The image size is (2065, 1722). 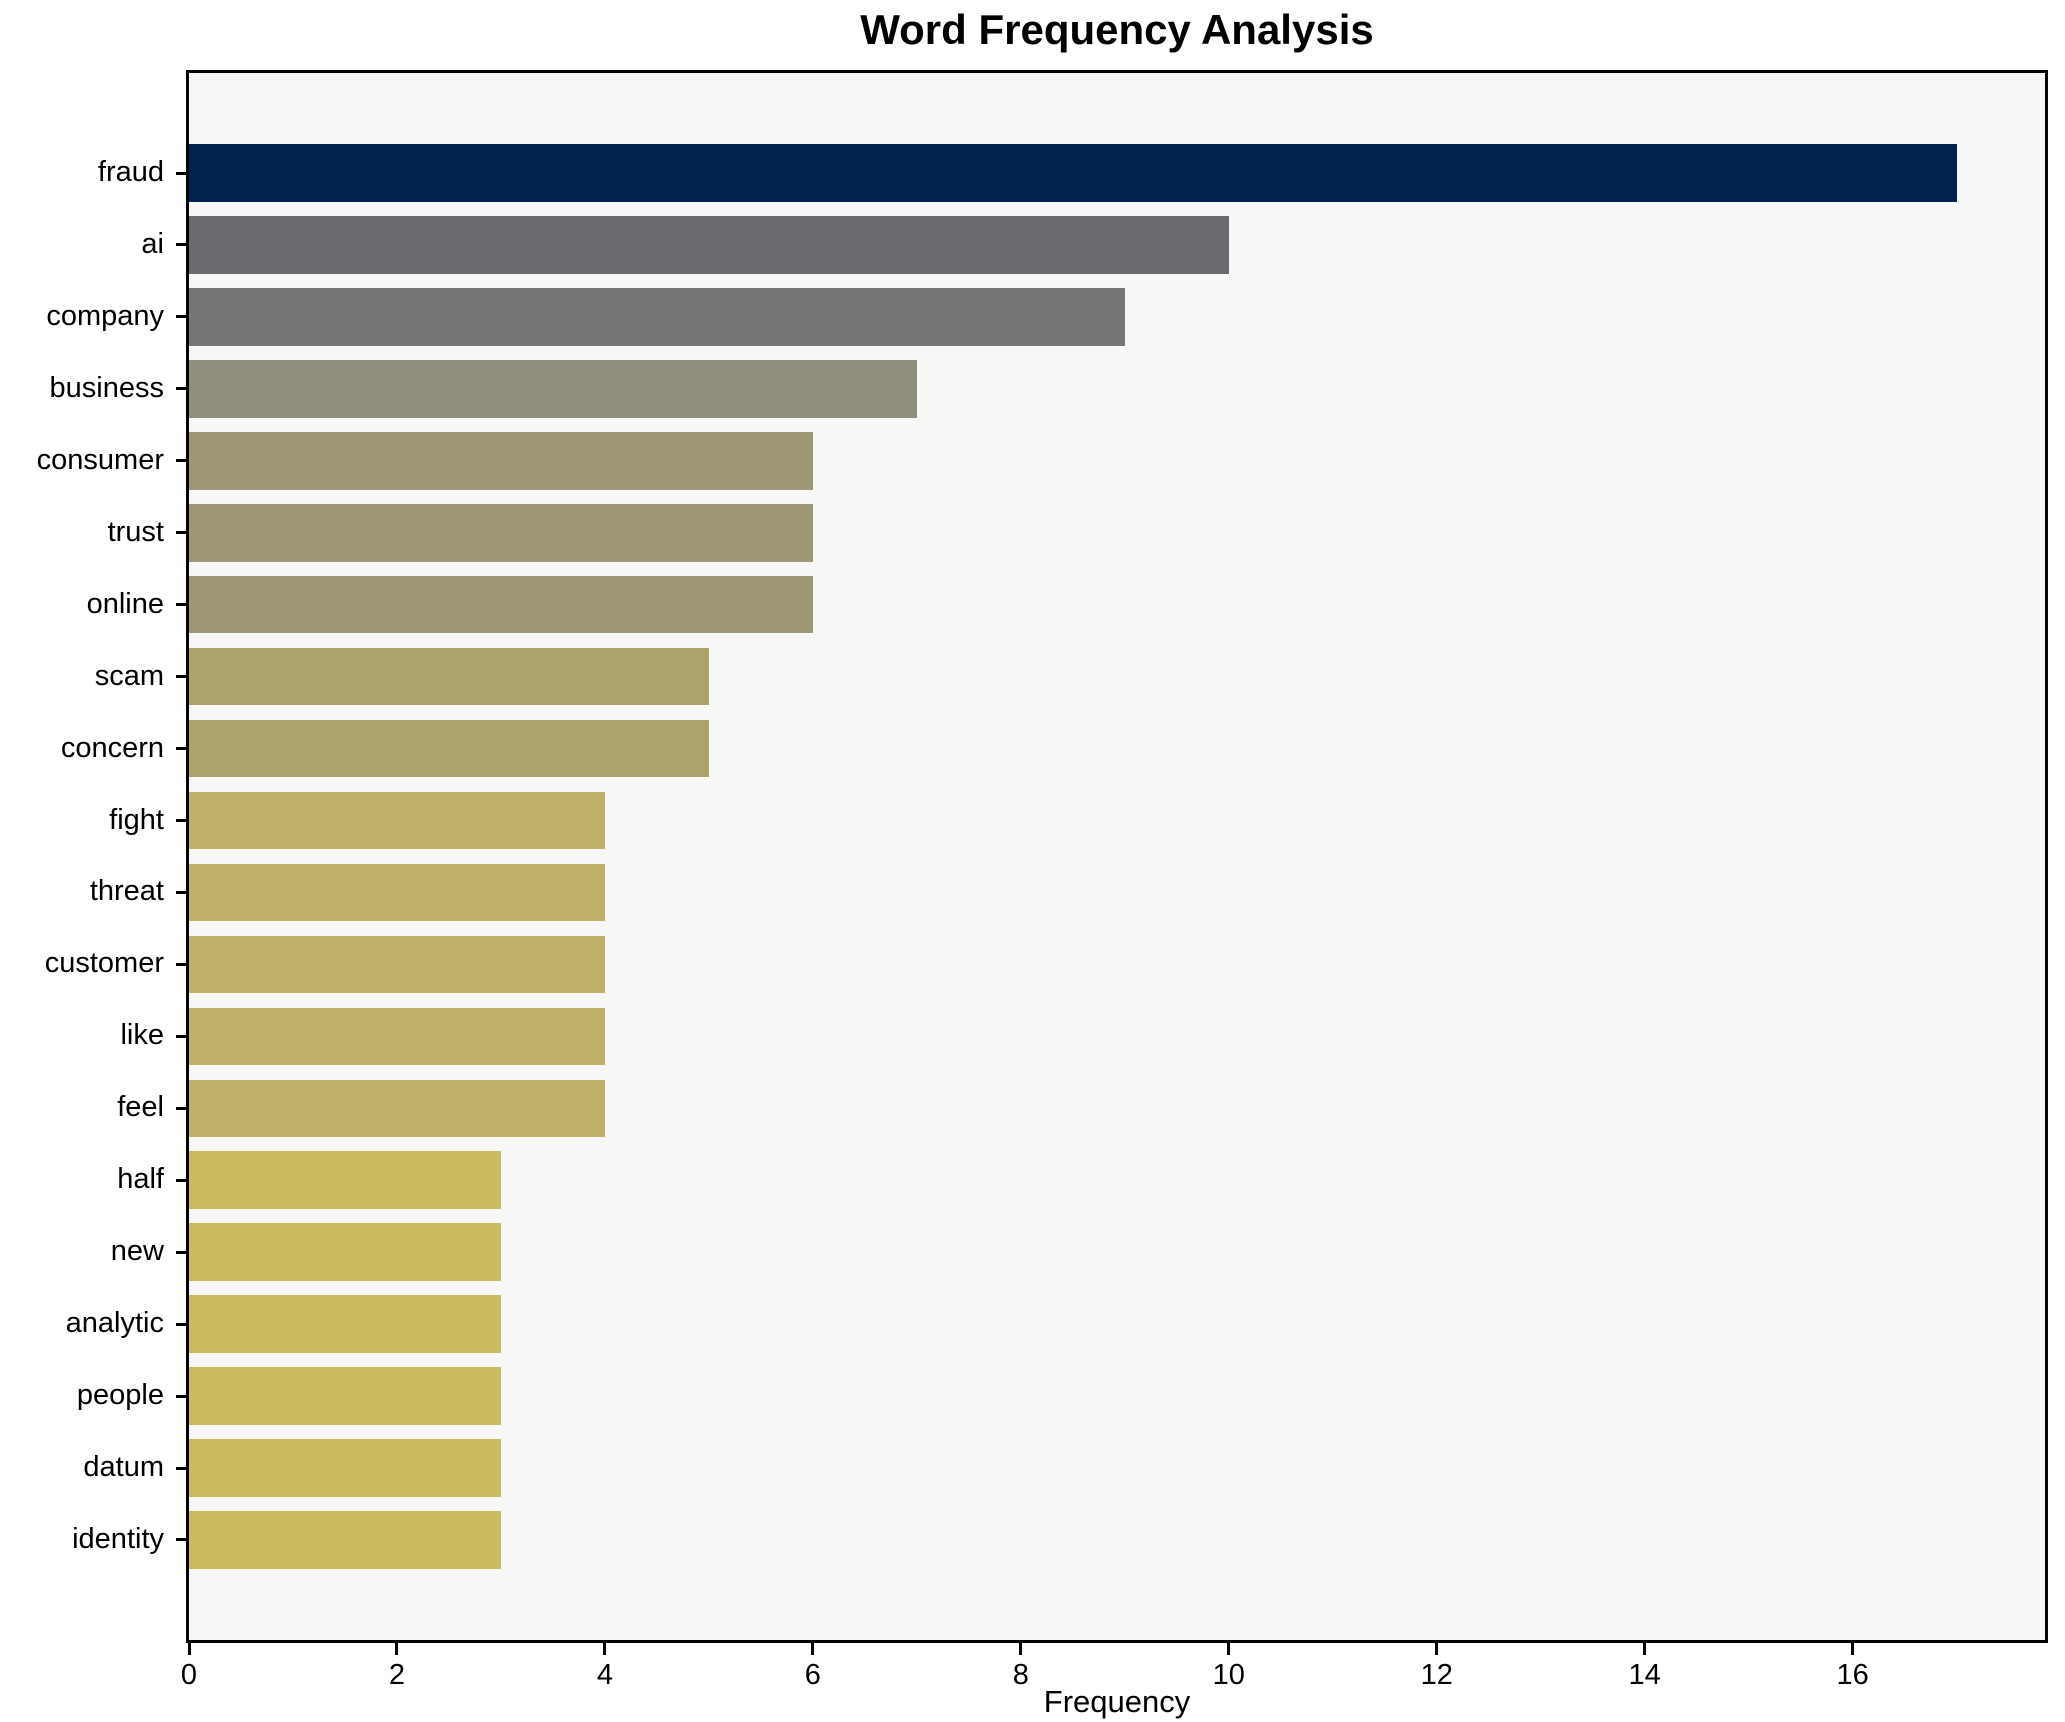 What do you see at coordinates (1644, 1675) in the screenshot?
I see `x-tick-label-14: 14` at bounding box center [1644, 1675].